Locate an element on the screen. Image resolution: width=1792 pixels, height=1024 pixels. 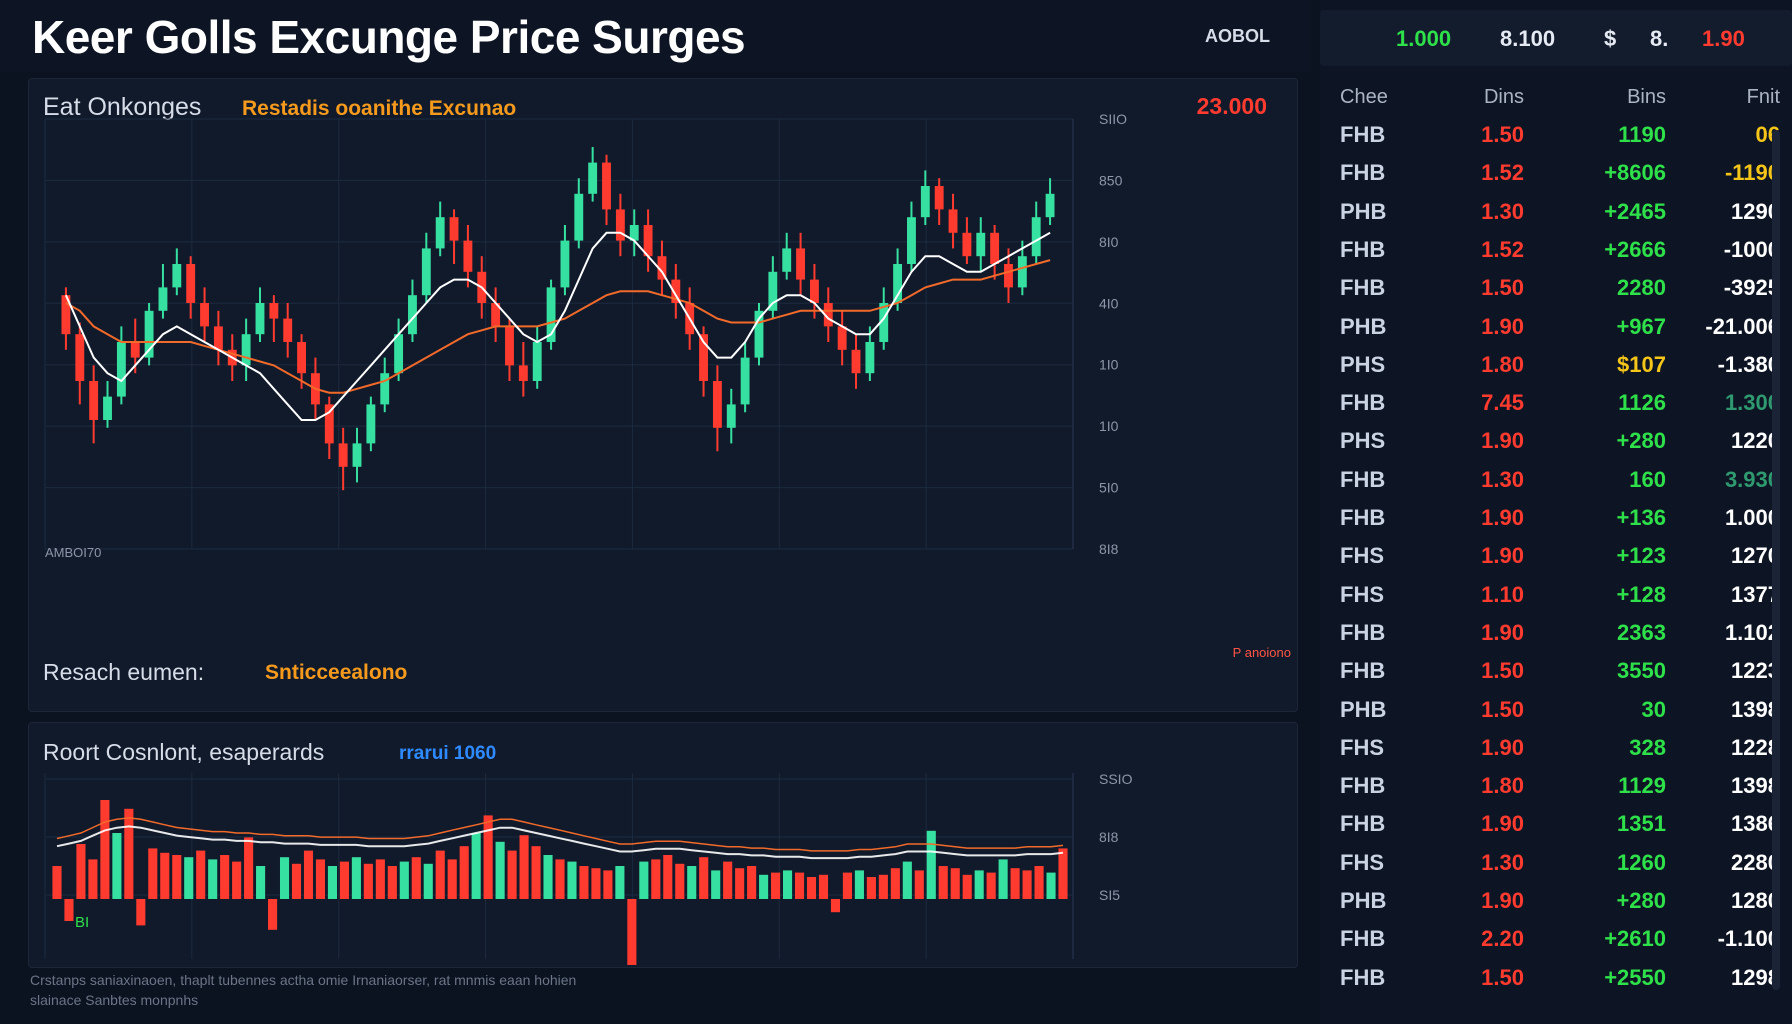
table-scrollbar is located at coordinates (1776, 560).